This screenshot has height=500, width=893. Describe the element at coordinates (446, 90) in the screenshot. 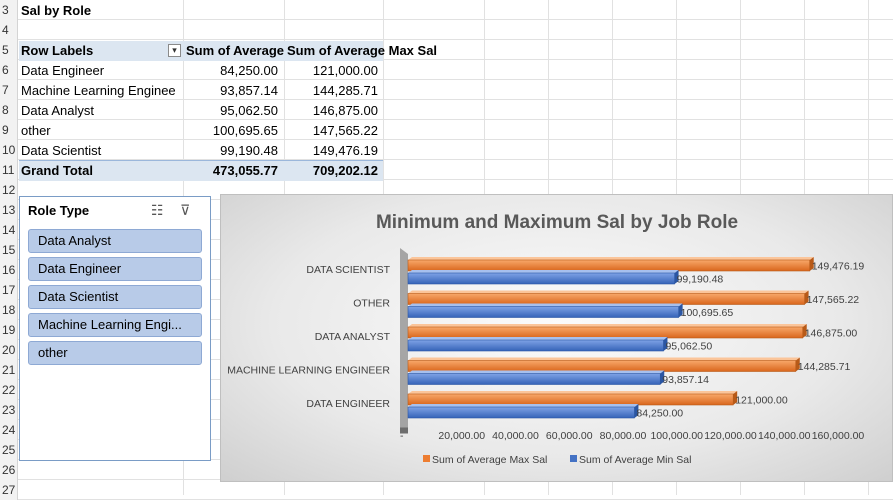

I see `sheet-row: 7` at that location.